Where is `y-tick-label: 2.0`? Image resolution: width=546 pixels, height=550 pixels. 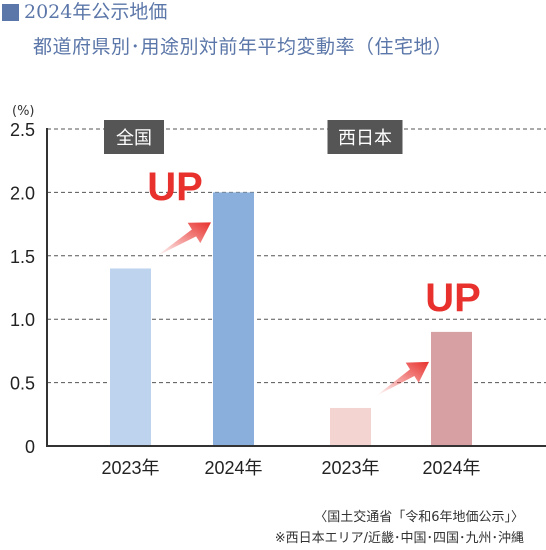 y-tick-label: 2.0 is located at coordinates (22, 193).